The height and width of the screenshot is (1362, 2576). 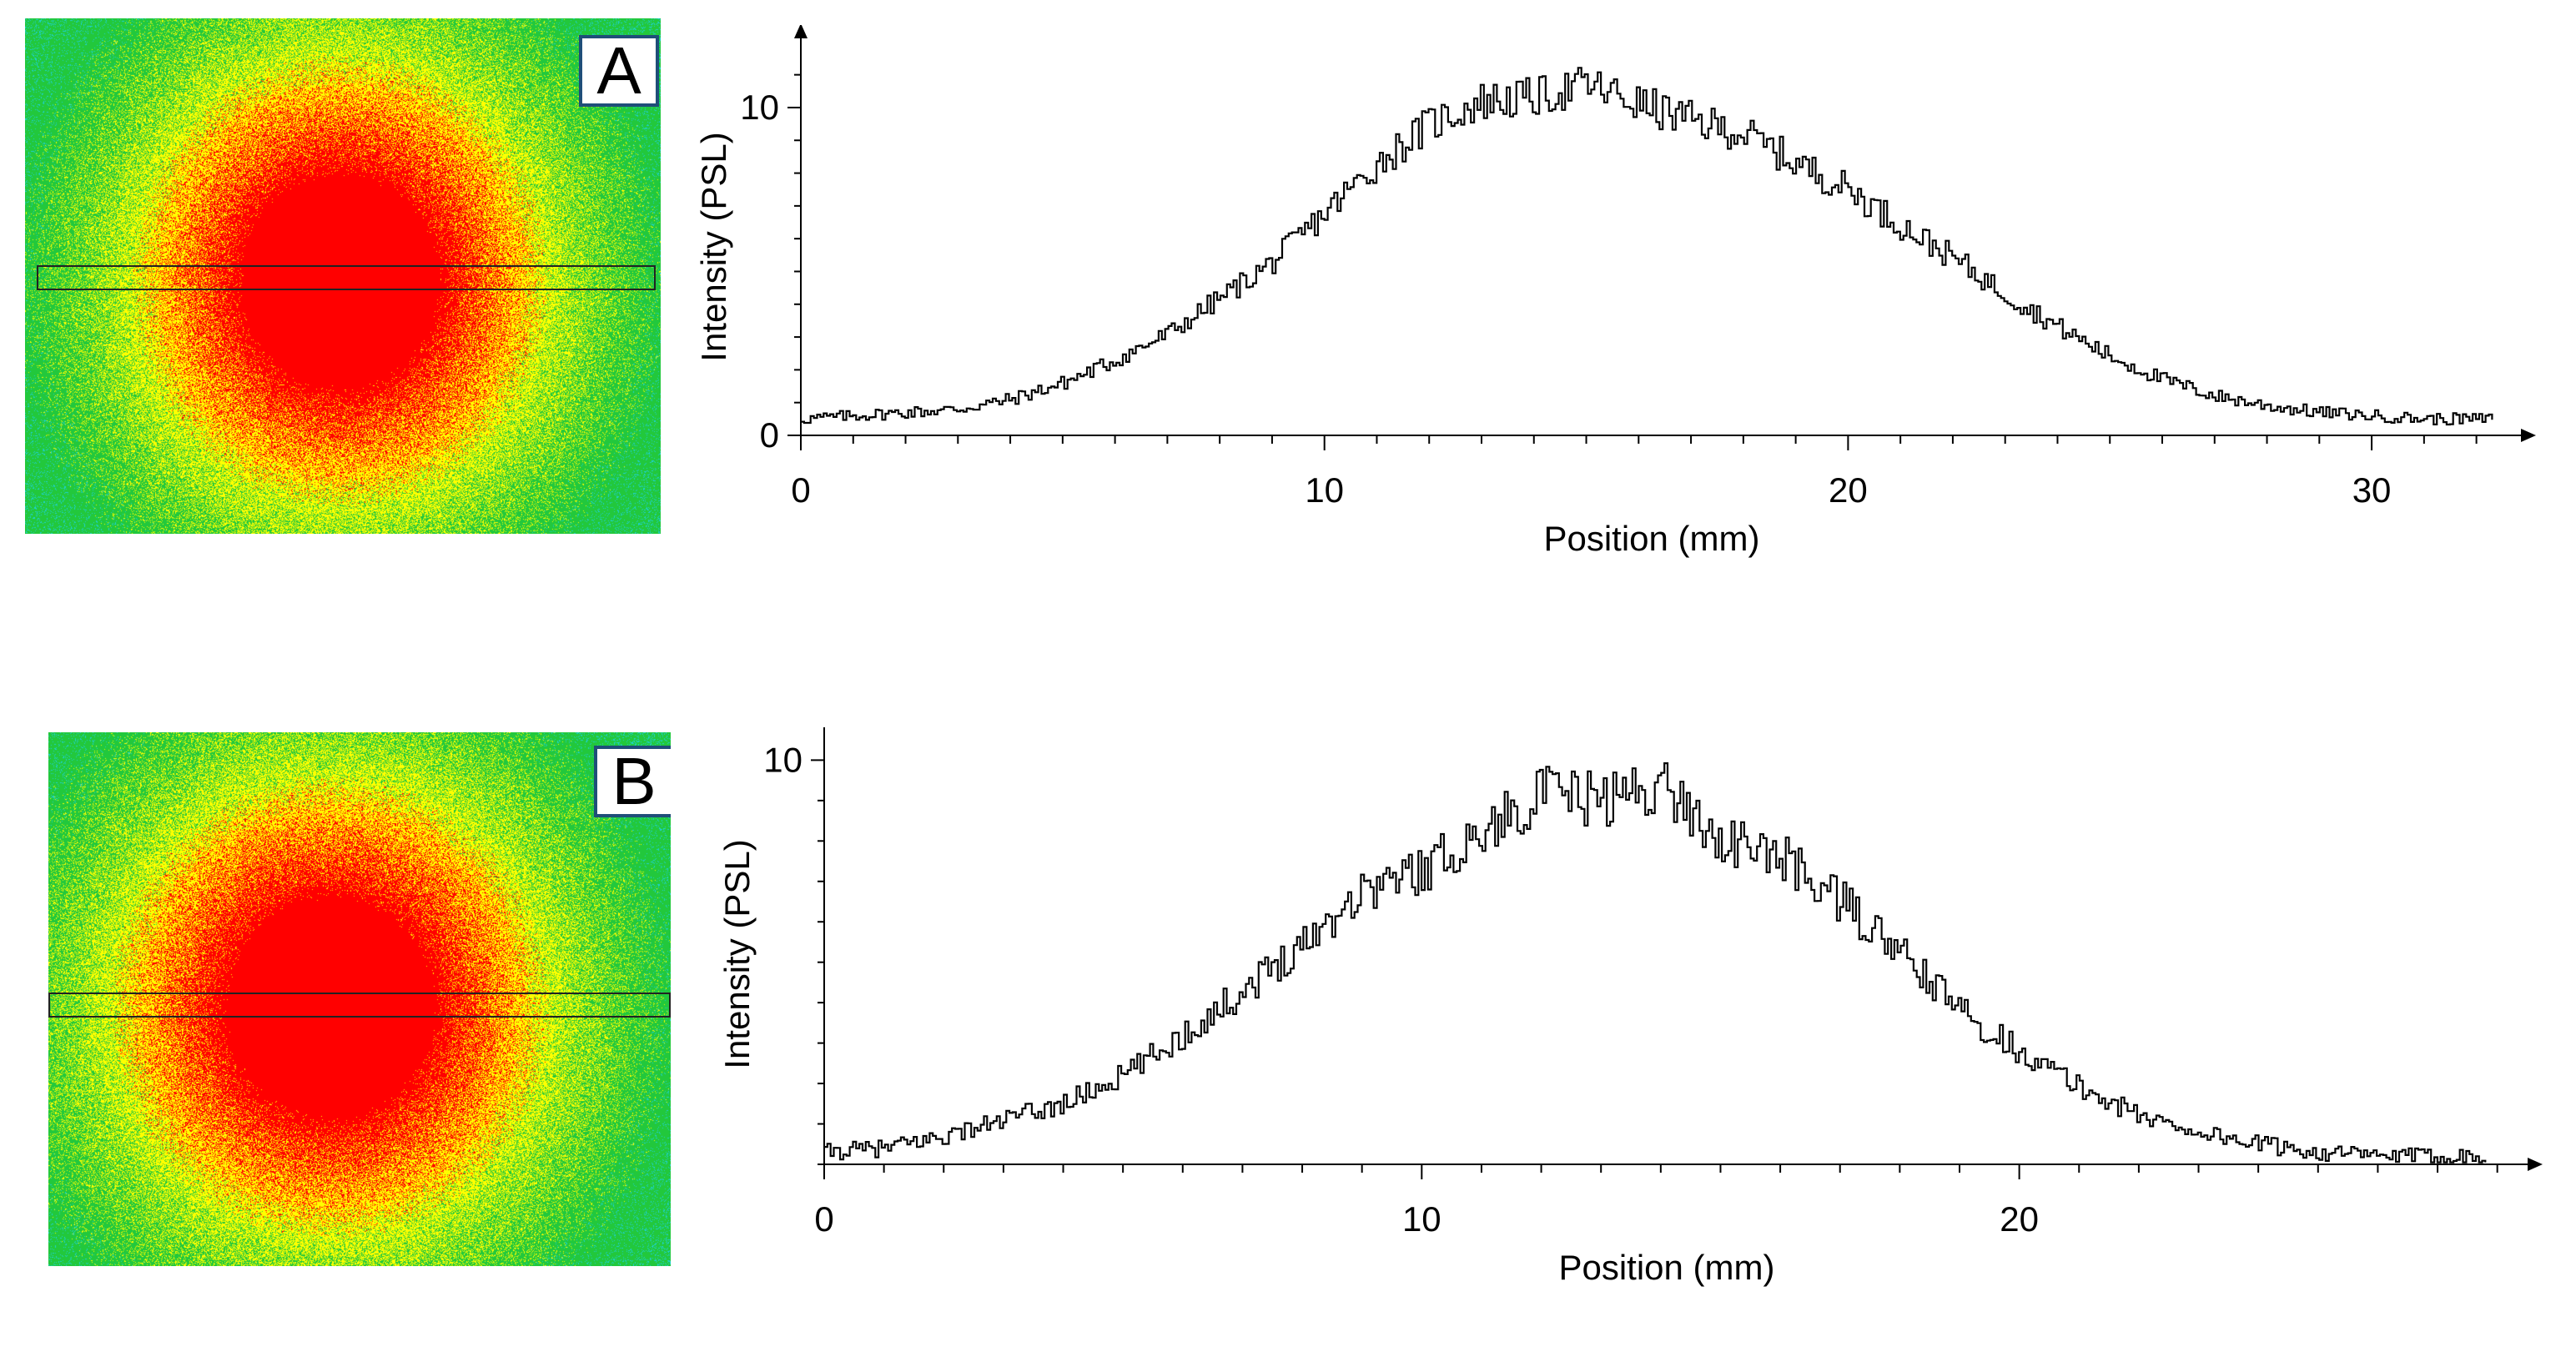 What do you see at coordinates (346, 277) in the screenshot?
I see `roi-line-box-a` at bounding box center [346, 277].